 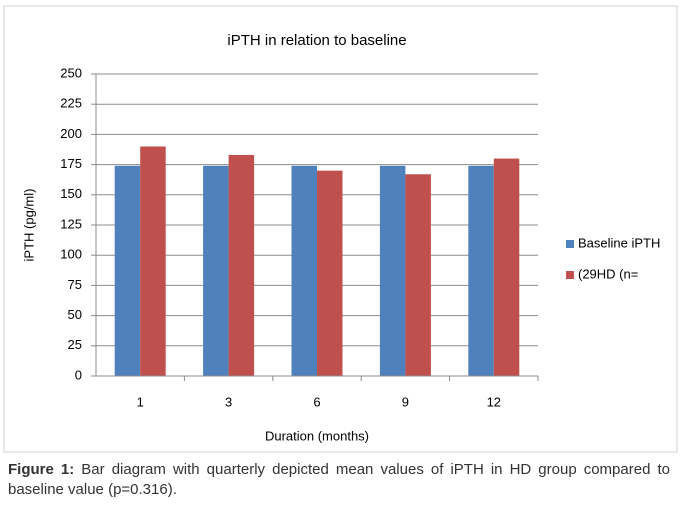 What do you see at coordinates (75, 314) in the screenshot?
I see `y-tick-label: 50` at bounding box center [75, 314].